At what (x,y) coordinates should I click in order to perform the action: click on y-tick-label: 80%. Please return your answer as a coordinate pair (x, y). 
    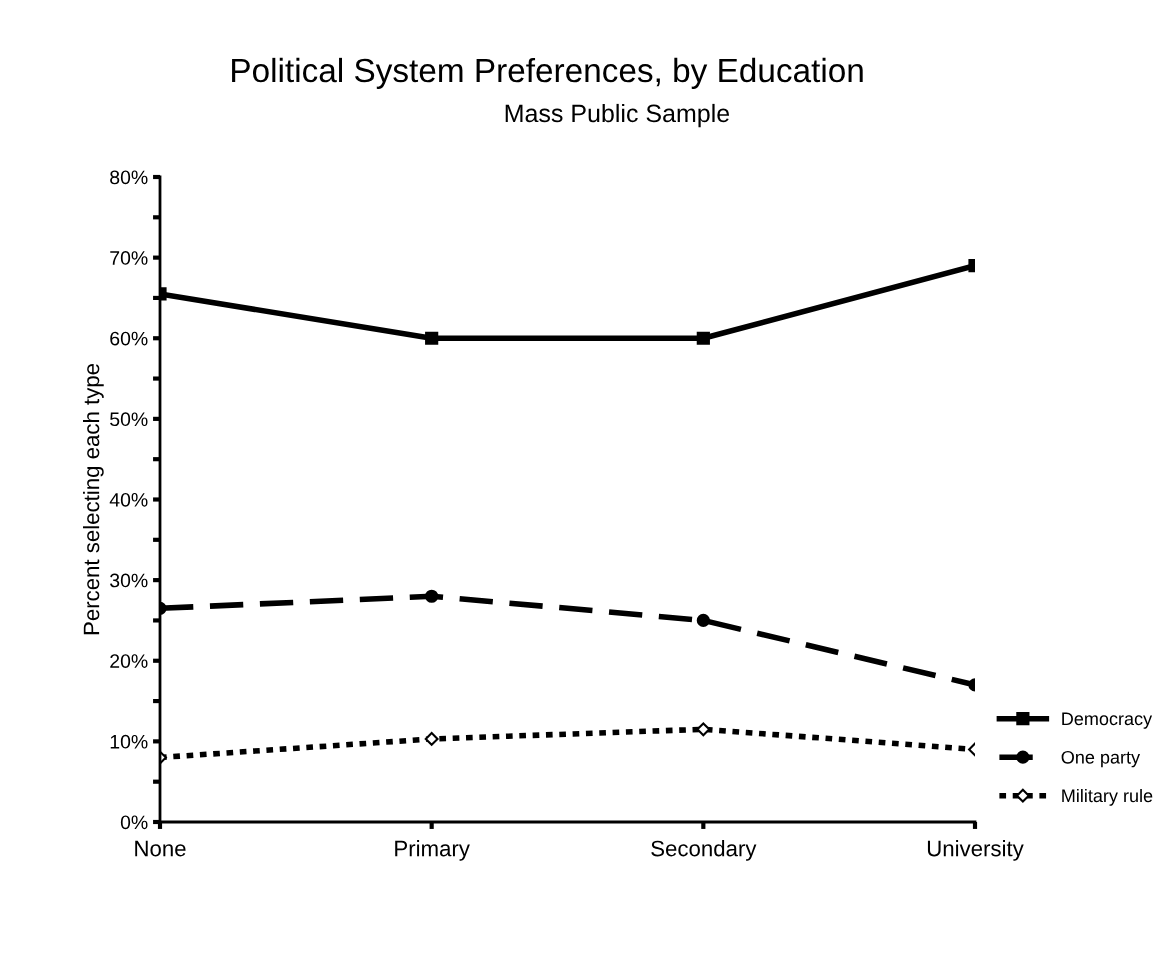
    Looking at the image, I should click on (129, 177).